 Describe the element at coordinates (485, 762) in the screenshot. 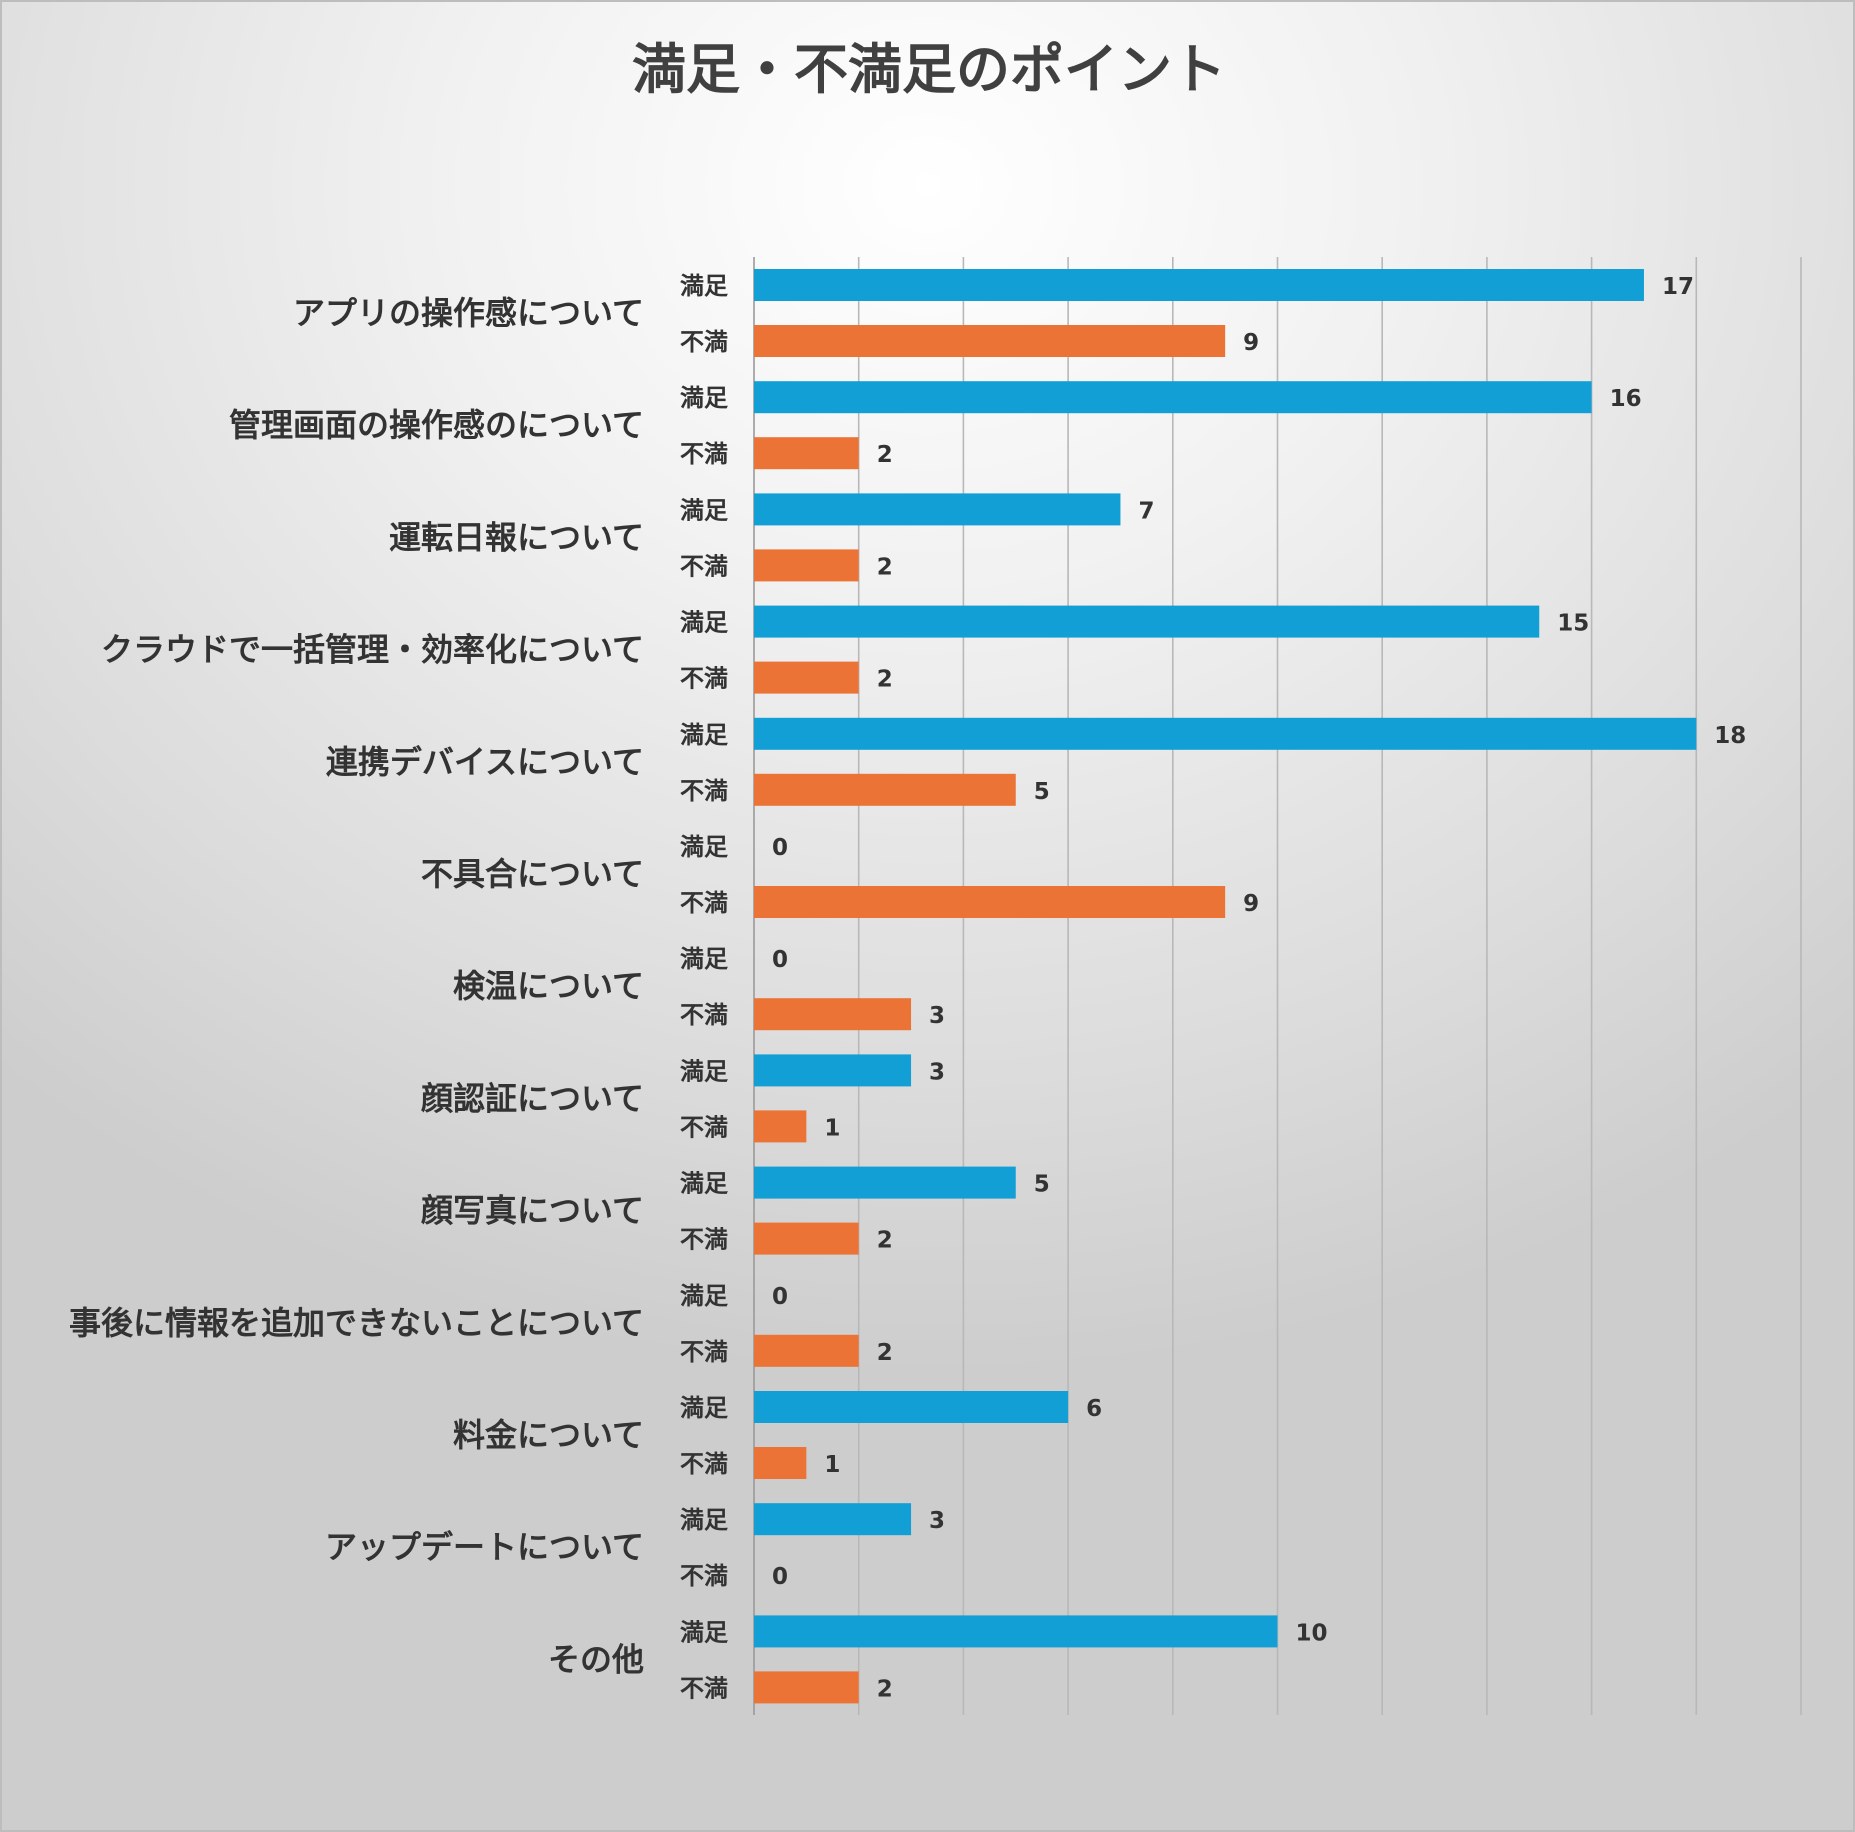

I see `category-label: 連携デバイスについて` at that location.